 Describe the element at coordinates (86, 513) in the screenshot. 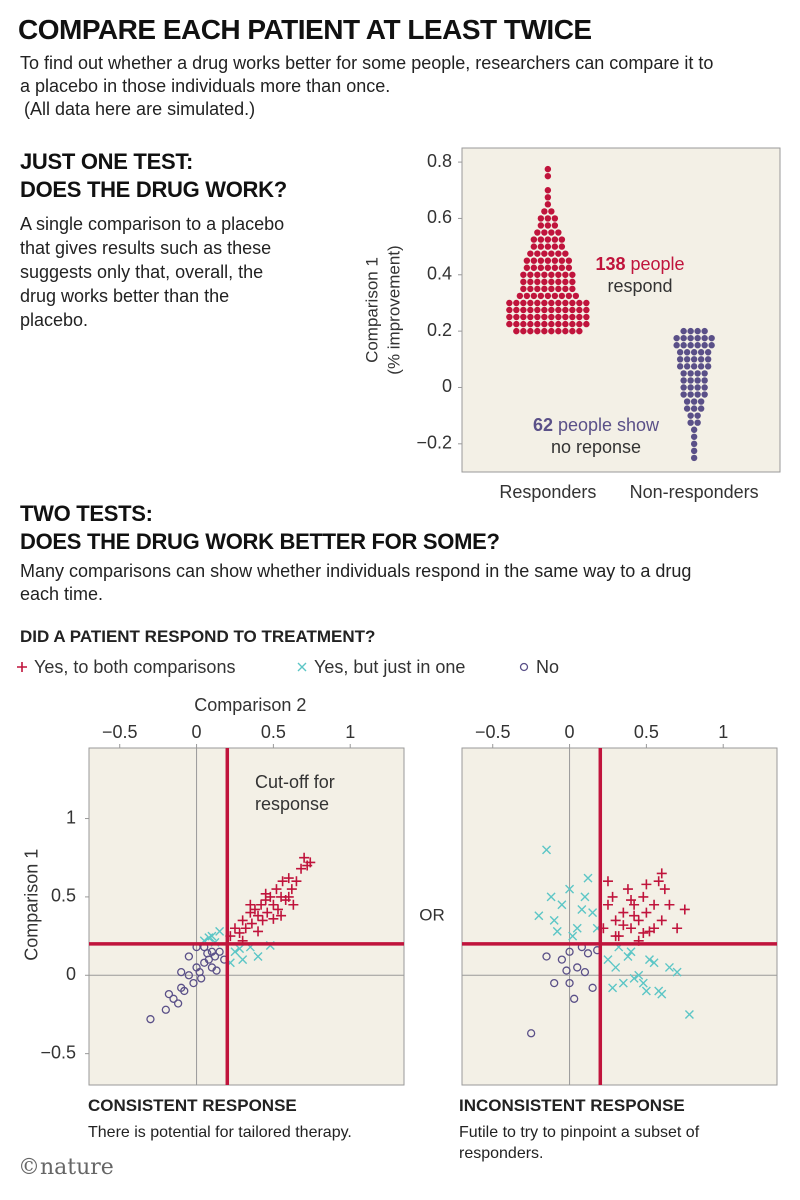

I see `section-heading: TWO TESTS:` at that location.